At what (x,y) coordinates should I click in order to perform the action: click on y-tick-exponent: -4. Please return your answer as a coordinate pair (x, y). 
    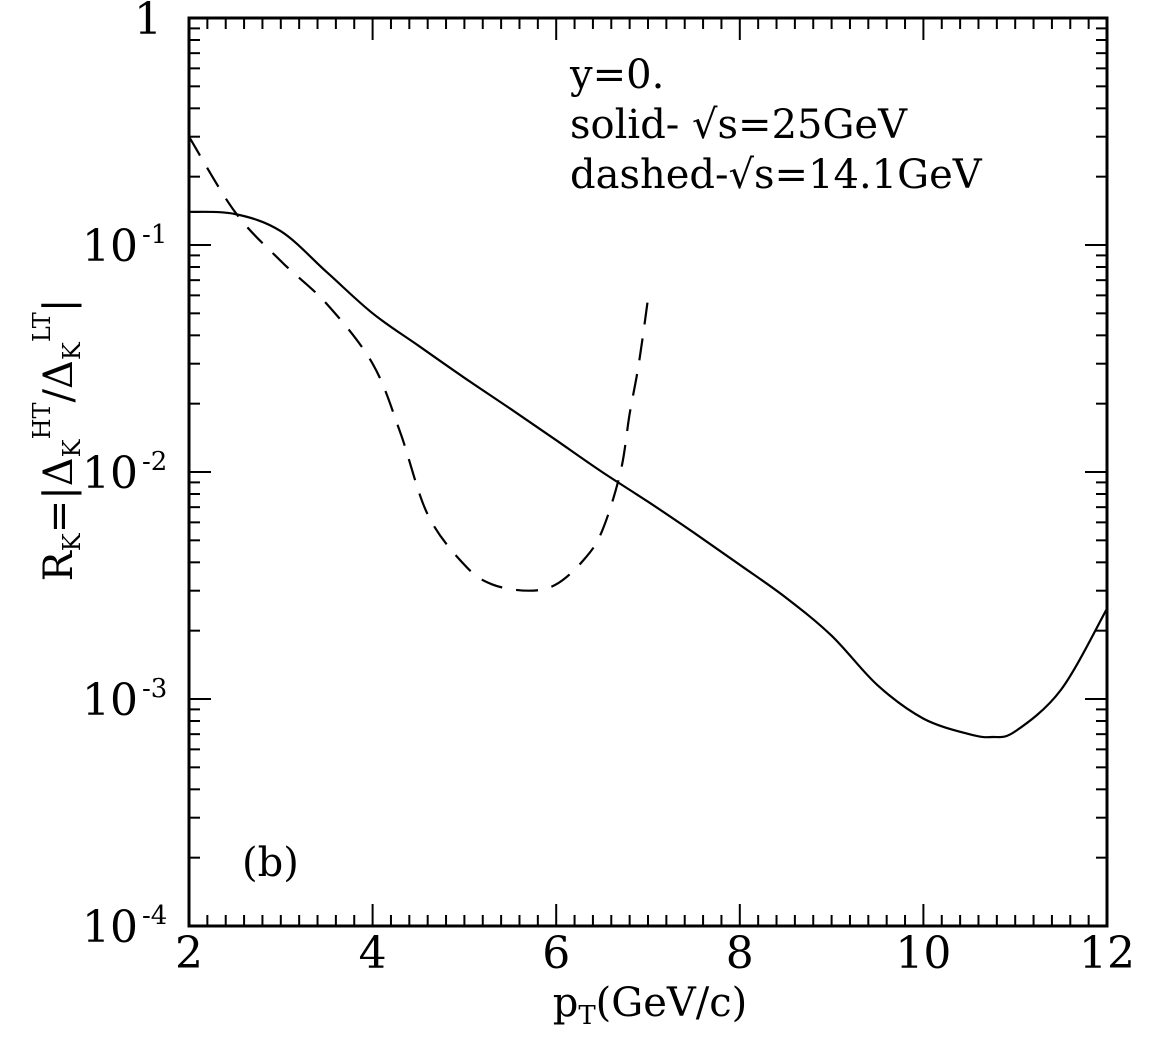
    Looking at the image, I should click on (154, 916).